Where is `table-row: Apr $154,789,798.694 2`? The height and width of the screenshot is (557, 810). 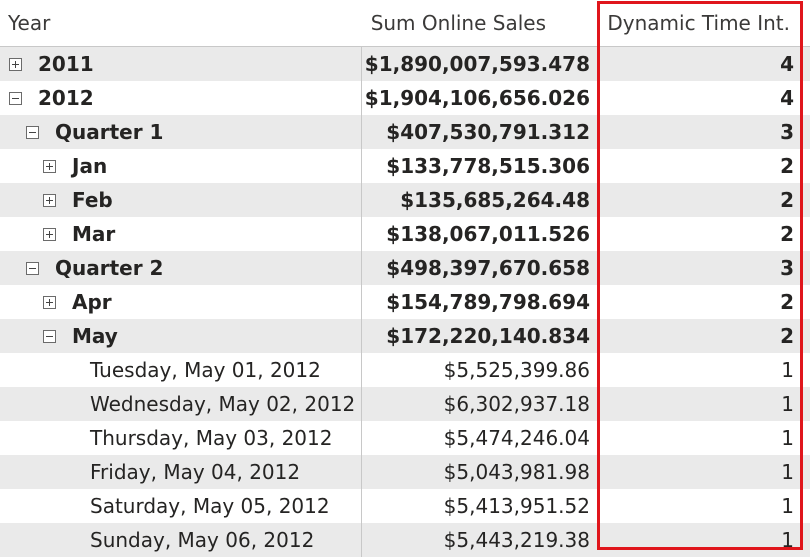 table-row: Apr $154,789,798.694 2 is located at coordinates (405, 302).